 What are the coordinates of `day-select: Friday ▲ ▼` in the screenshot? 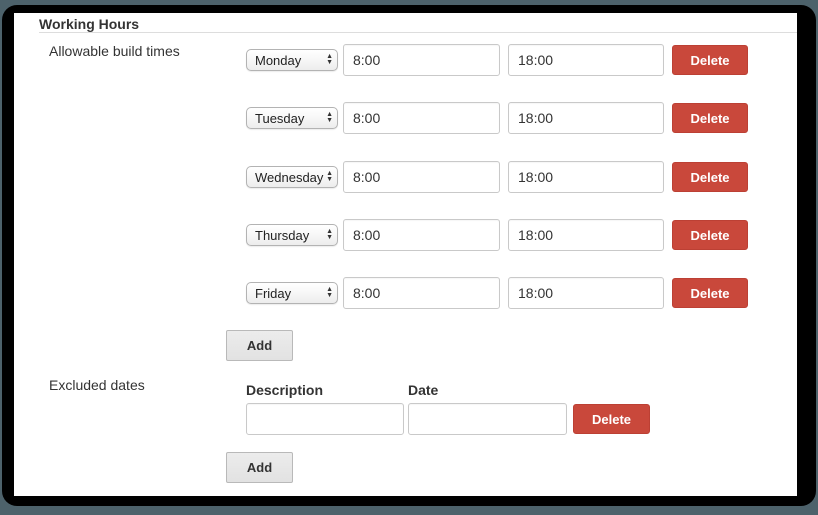 It's located at (292, 293).